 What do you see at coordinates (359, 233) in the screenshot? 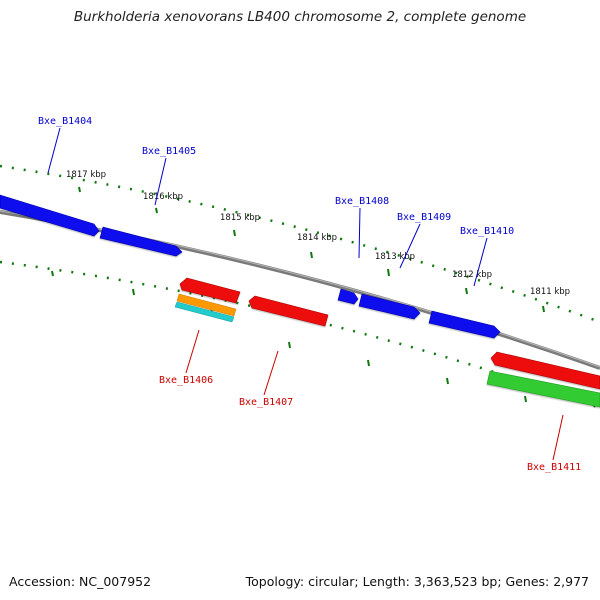
I see `leader-line-bxe-b1408` at bounding box center [359, 233].